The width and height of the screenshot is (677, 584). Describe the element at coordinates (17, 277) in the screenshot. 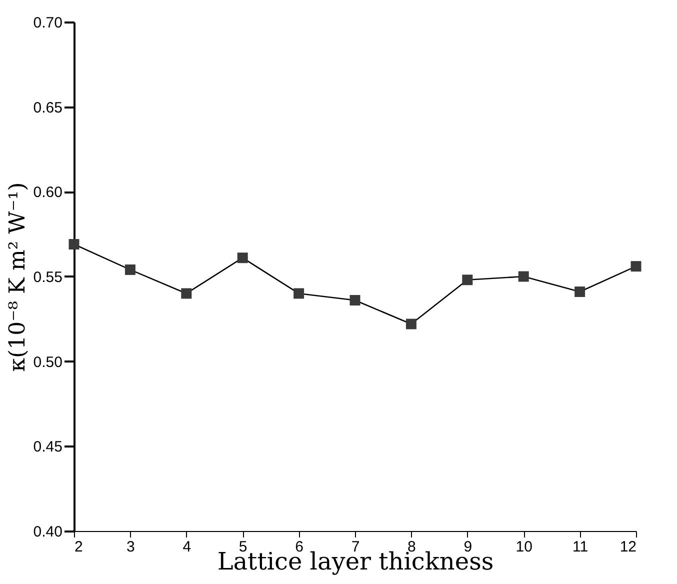

I see `y-axis-title: κ(10⁻⁸ K m² W⁻¹)` at that location.